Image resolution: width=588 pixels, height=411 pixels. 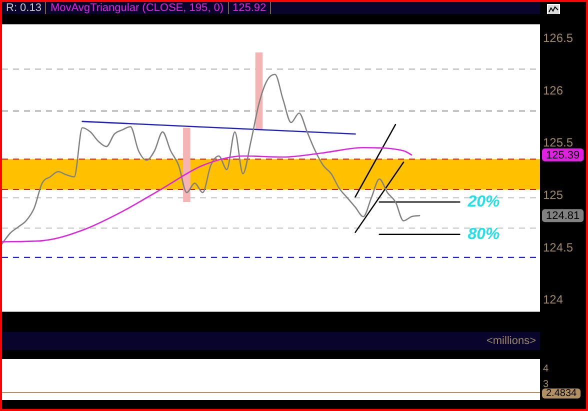 What do you see at coordinates (562, 394) in the screenshot?
I see `ref-line-label: 2.4834` at bounding box center [562, 394].